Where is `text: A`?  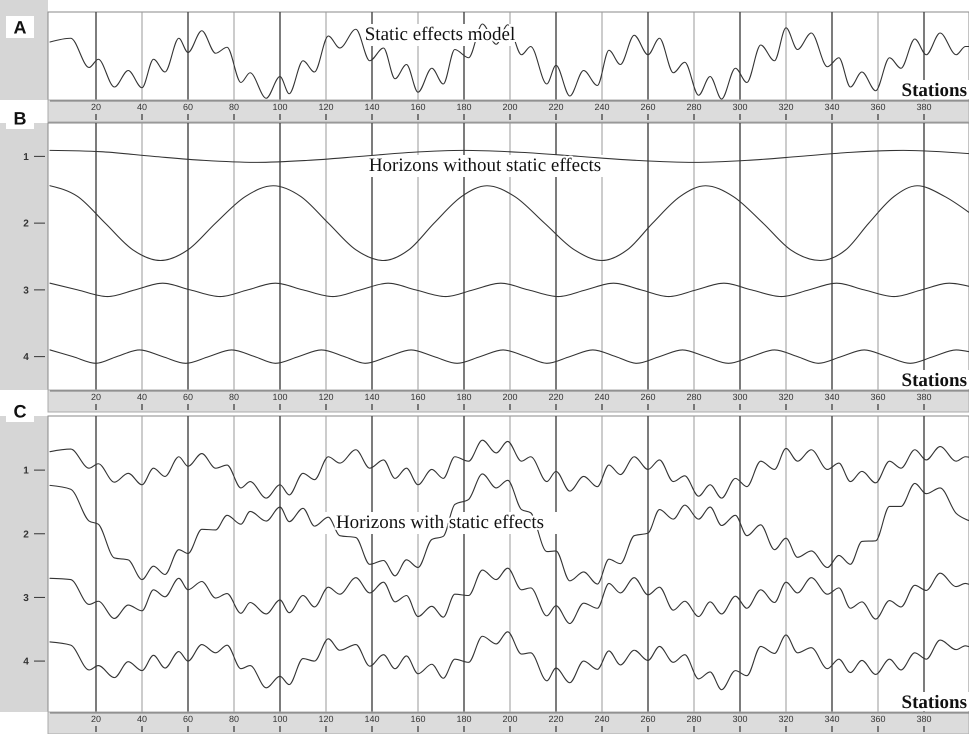
text: A is located at coordinates (20, 27).